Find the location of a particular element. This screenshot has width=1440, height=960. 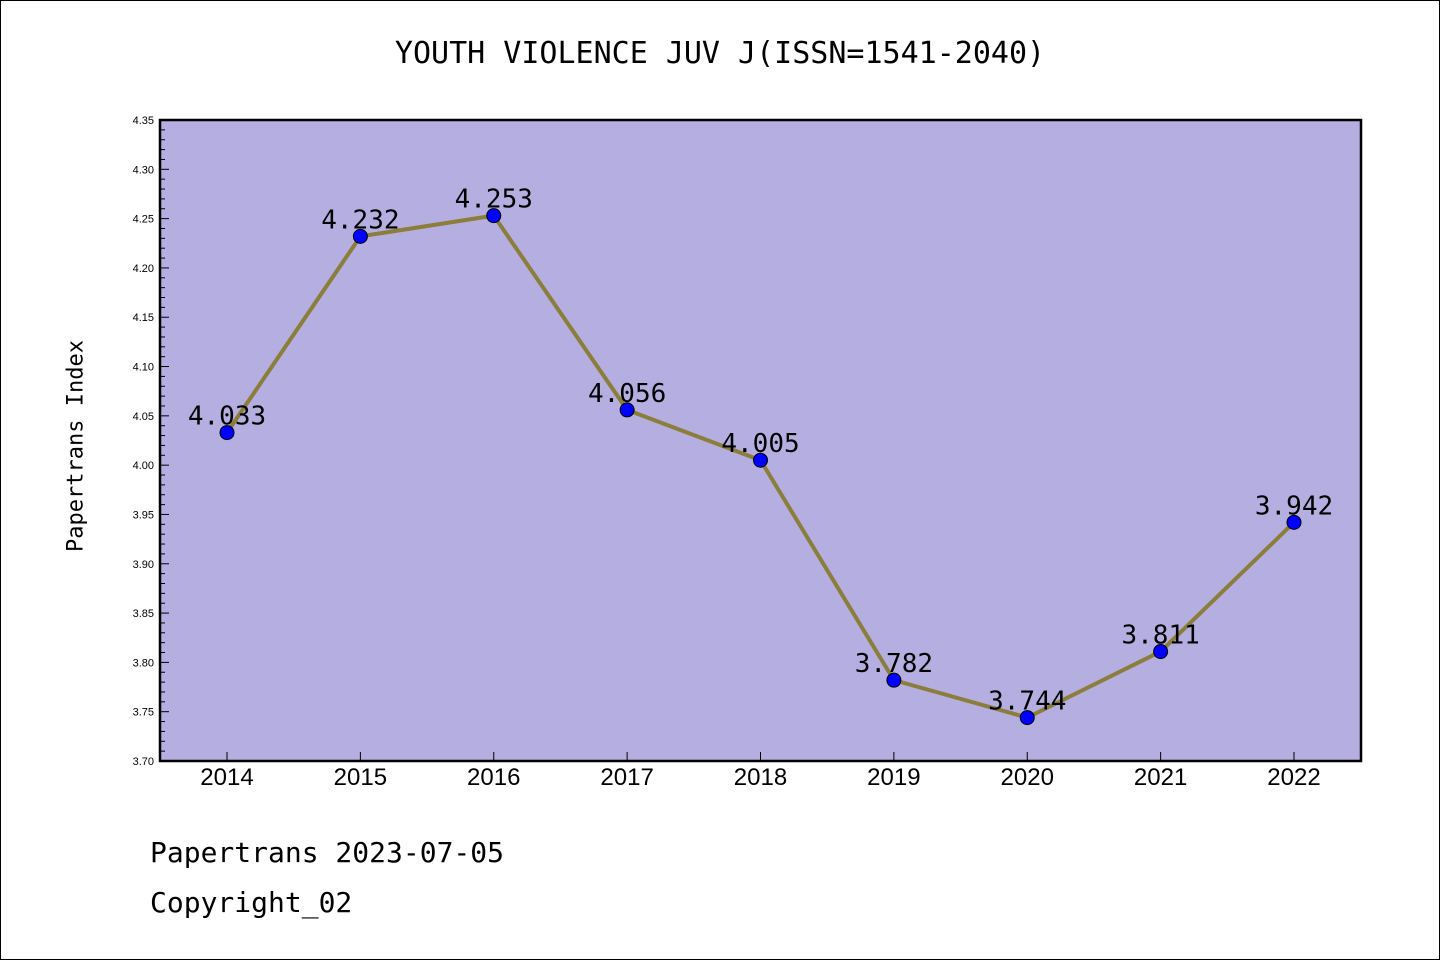

footer-date-text: Papertrans 2023-07-05 is located at coordinates (327, 852).